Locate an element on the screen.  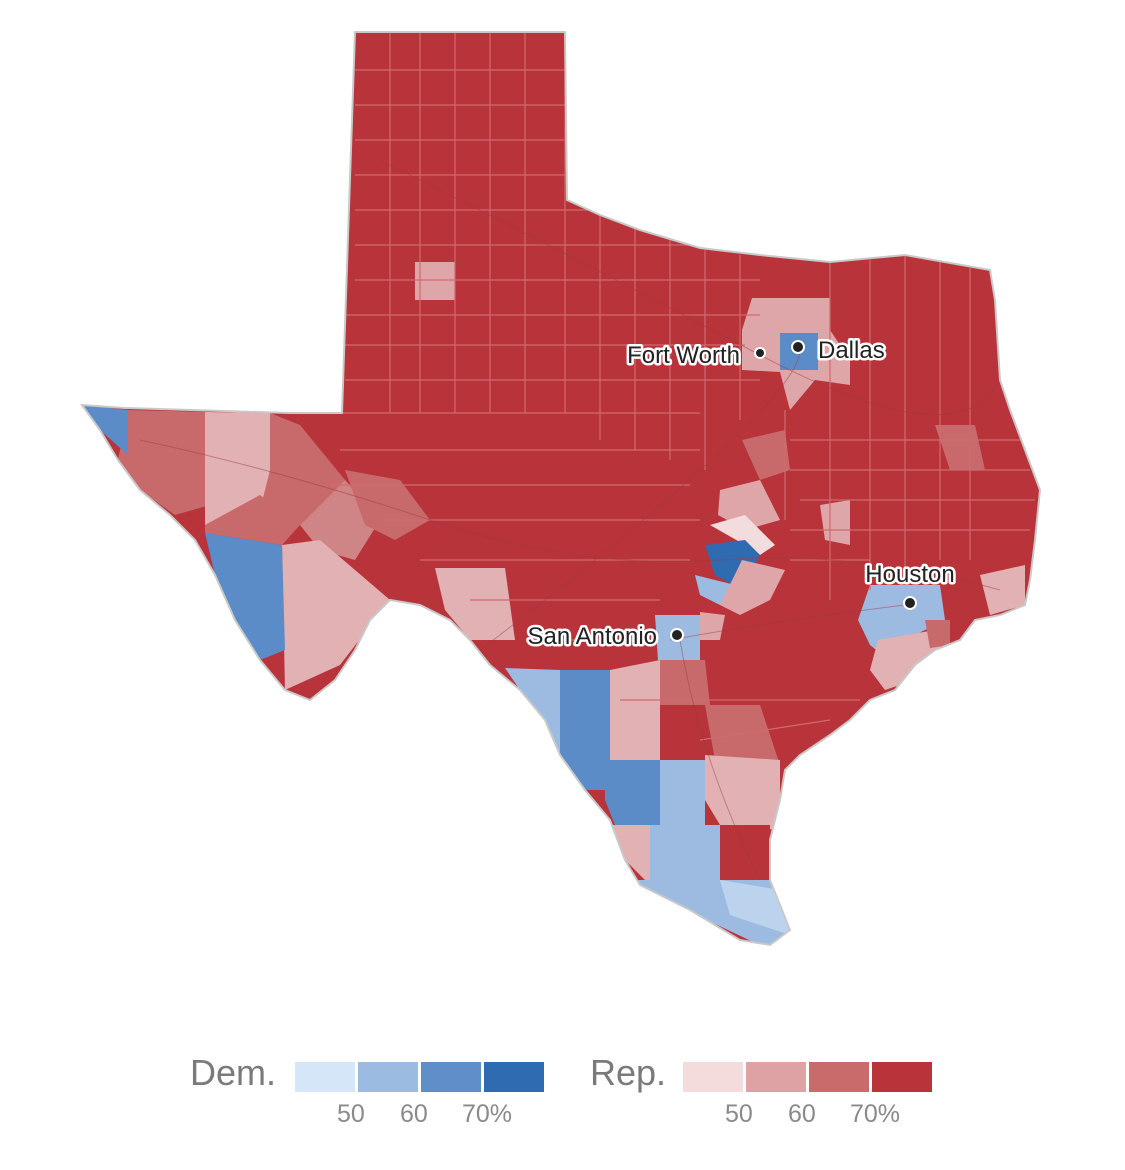
legend-rep-tick-50: 50 is located at coordinates (739, 1114).